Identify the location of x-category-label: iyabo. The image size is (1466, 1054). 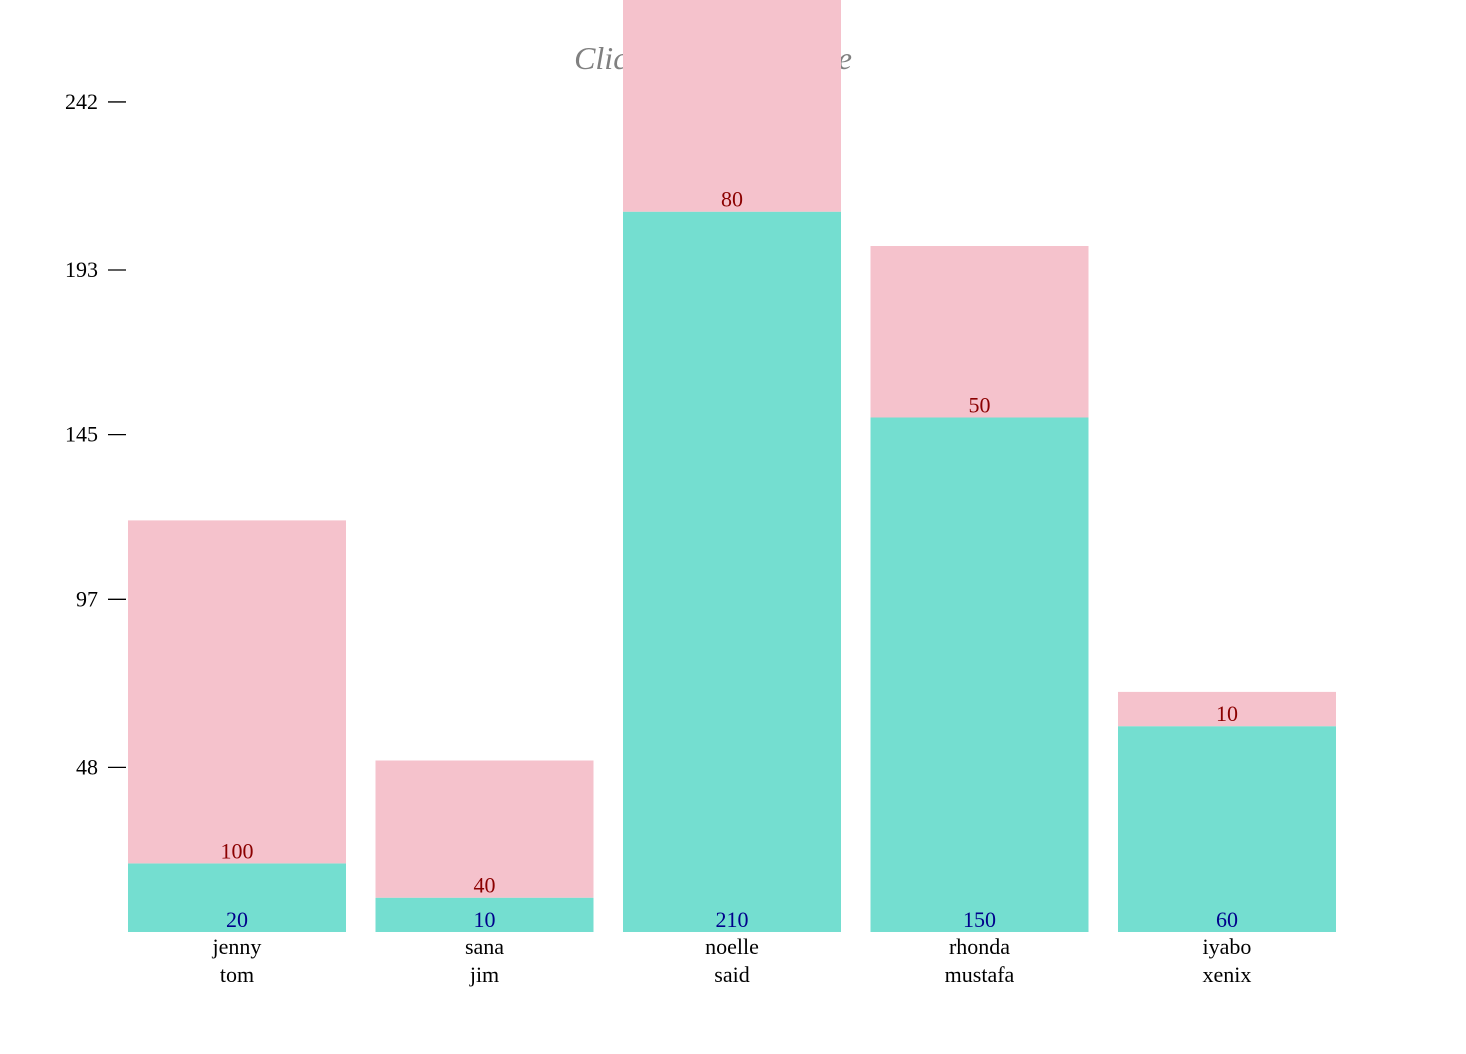
(1227, 946).